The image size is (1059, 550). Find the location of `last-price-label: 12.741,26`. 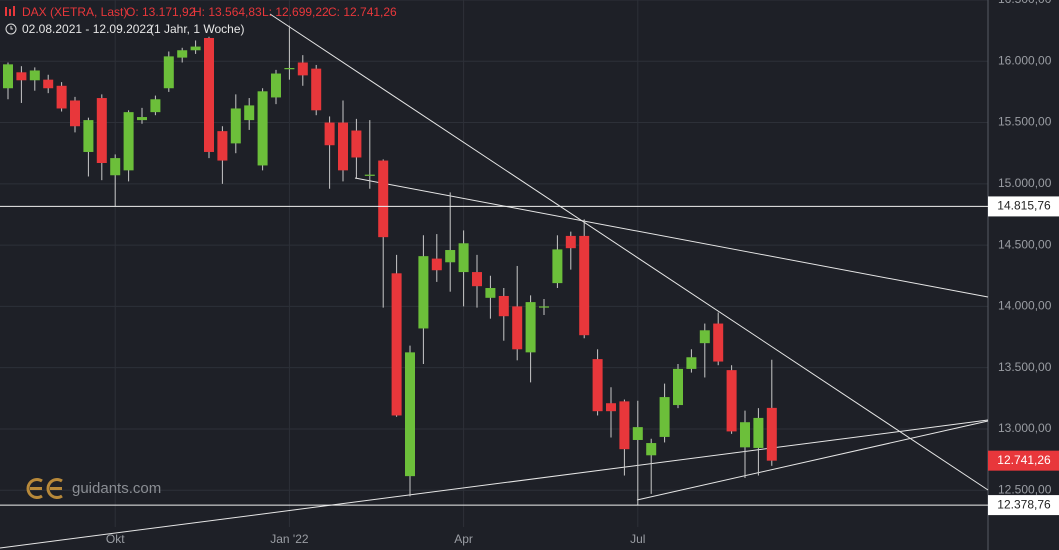

last-price-label: 12.741,26 is located at coordinates (1024, 460).